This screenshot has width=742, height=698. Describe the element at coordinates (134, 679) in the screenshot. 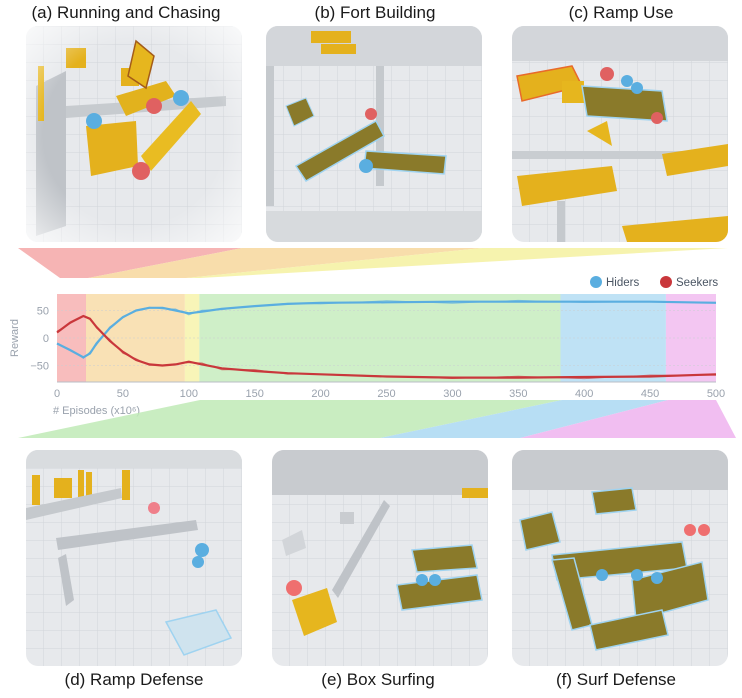

I see `panel-title-d: (d) Ramp Defense` at that location.